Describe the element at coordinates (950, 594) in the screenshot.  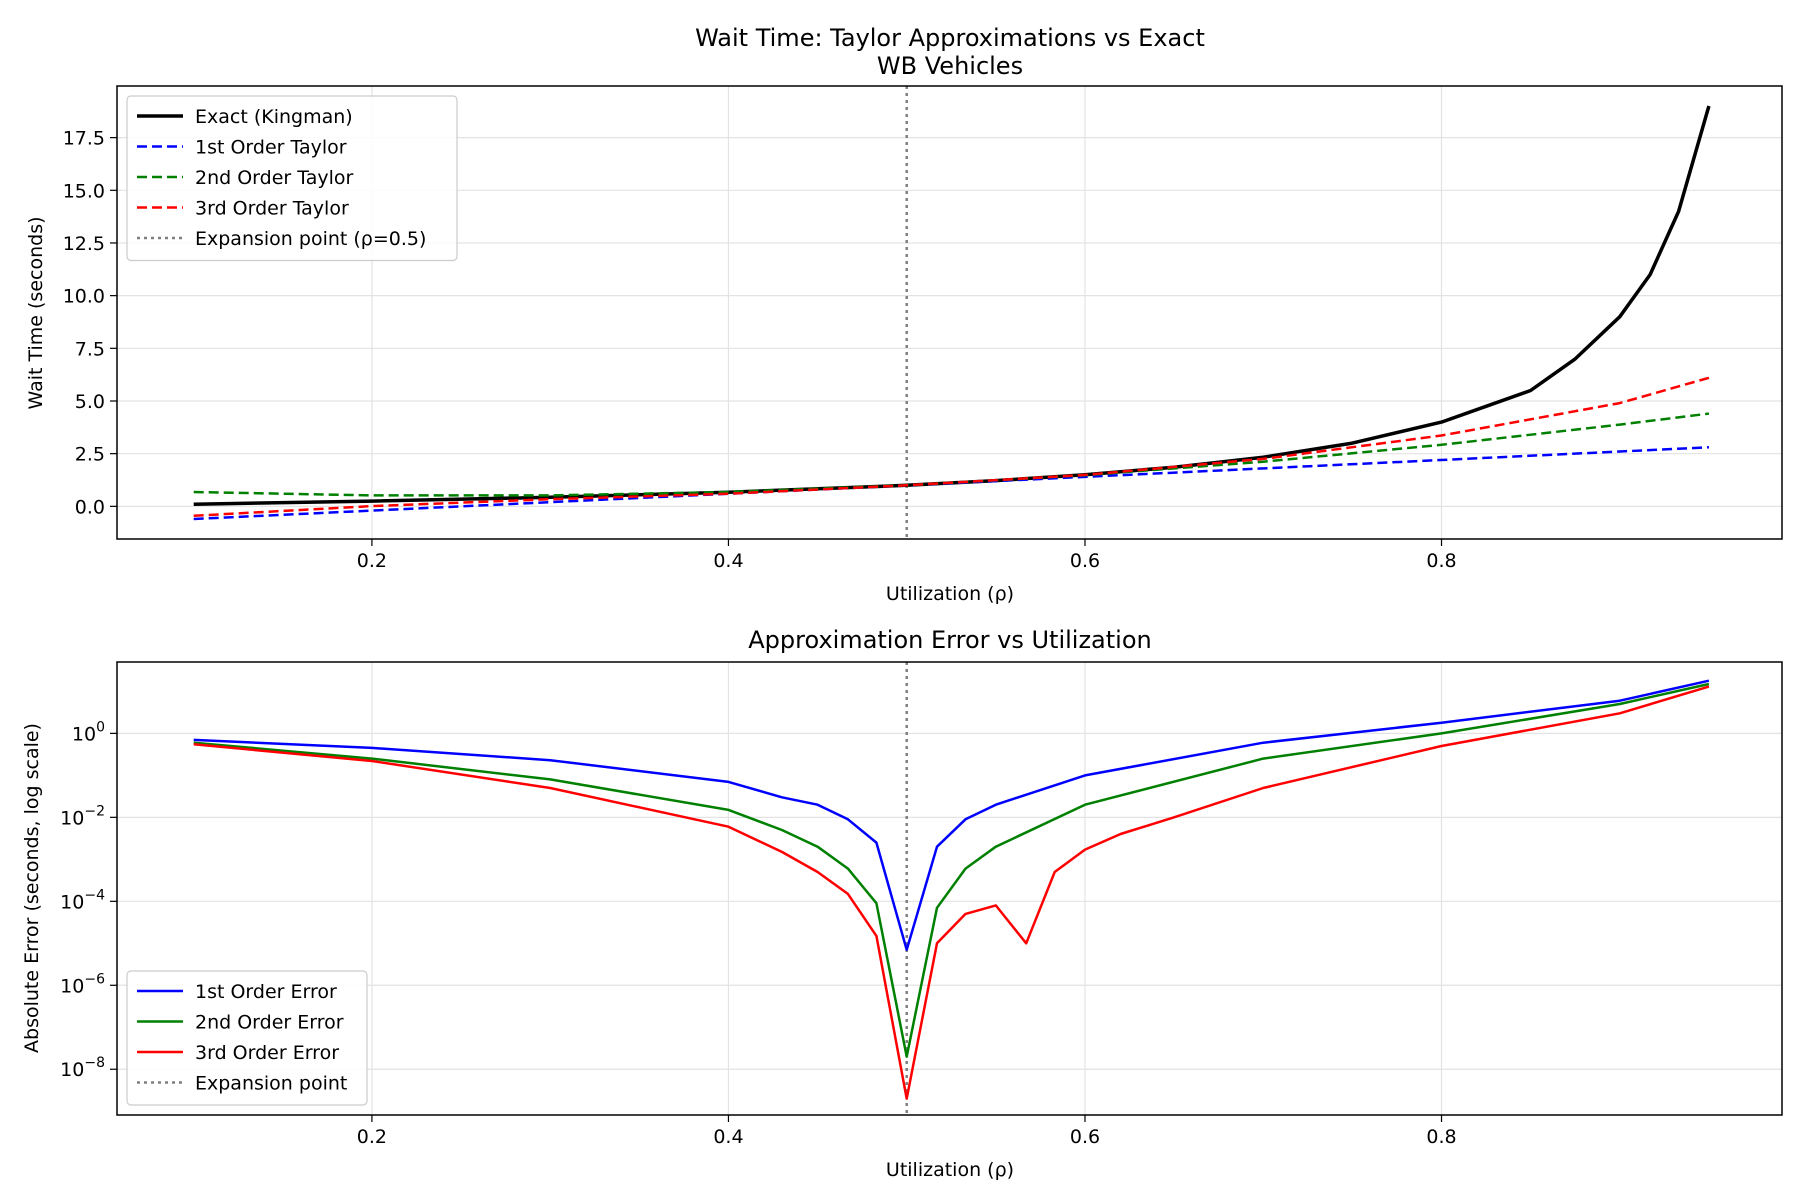
I see `chart-1-x-axis-label: Utilization (ρ)` at that location.